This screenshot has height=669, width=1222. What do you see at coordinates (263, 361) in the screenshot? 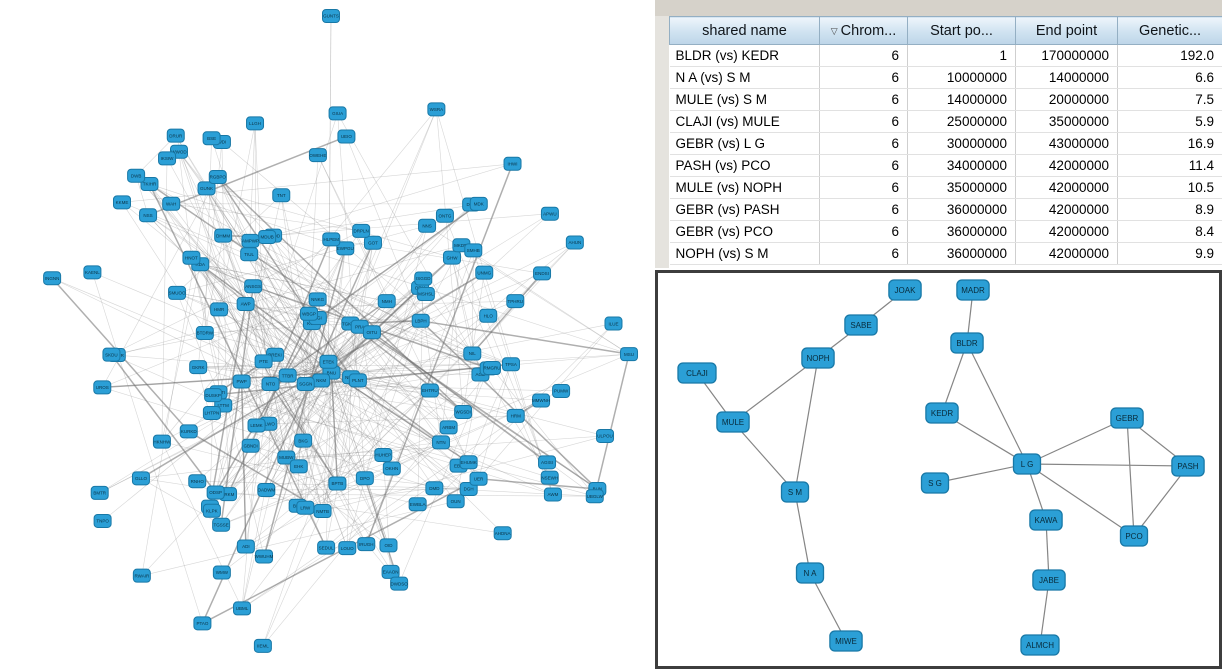
I see `network-node: PTE` at bounding box center [263, 361].